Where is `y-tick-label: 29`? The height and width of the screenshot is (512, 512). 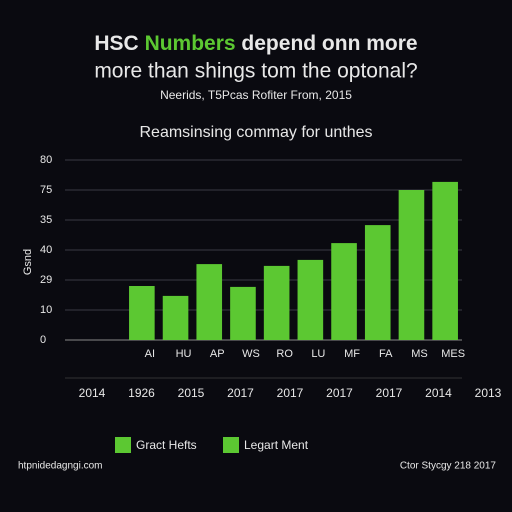
y-tick-label: 29 is located at coordinates (46, 280).